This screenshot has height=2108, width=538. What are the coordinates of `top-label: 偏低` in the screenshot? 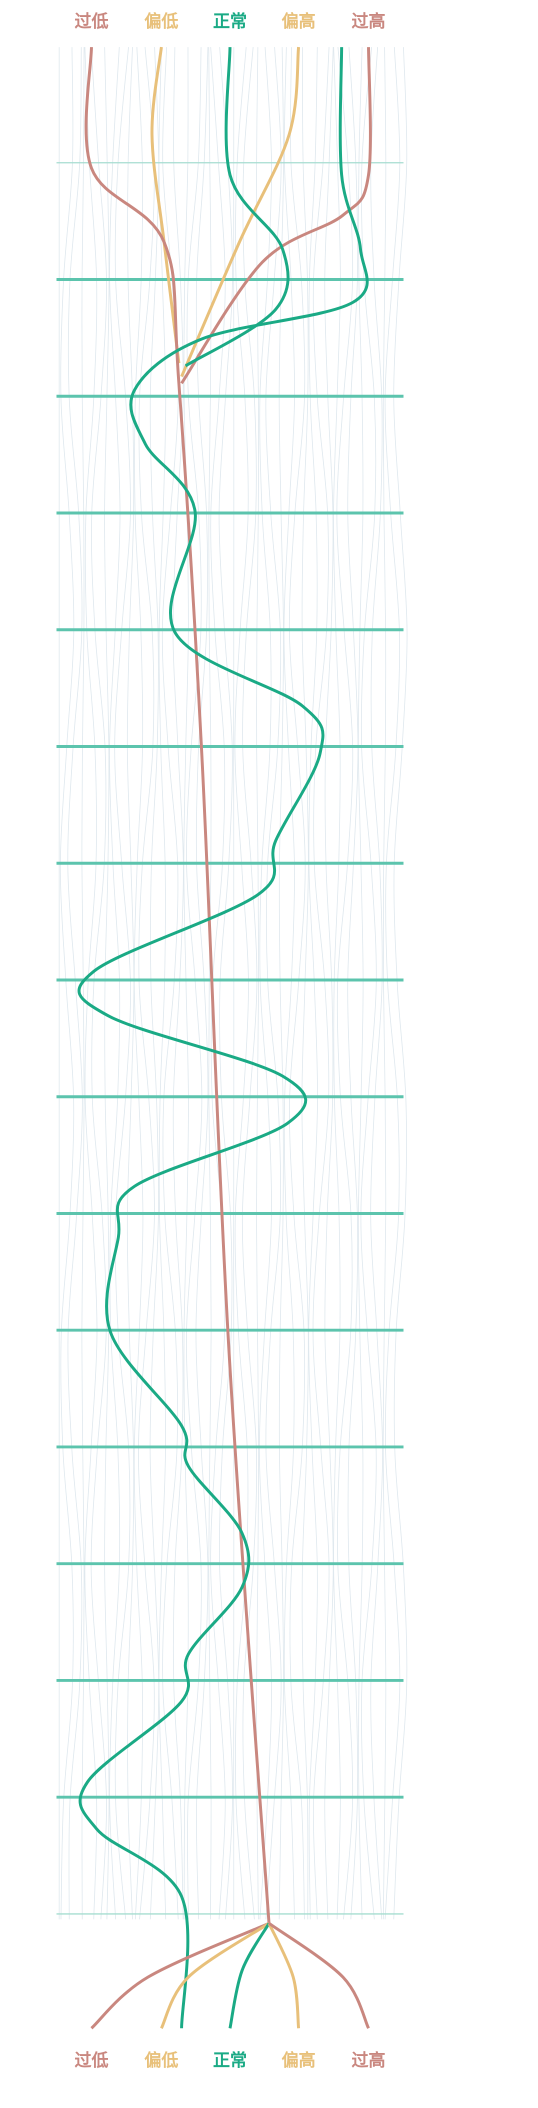 It's located at (161, 21).